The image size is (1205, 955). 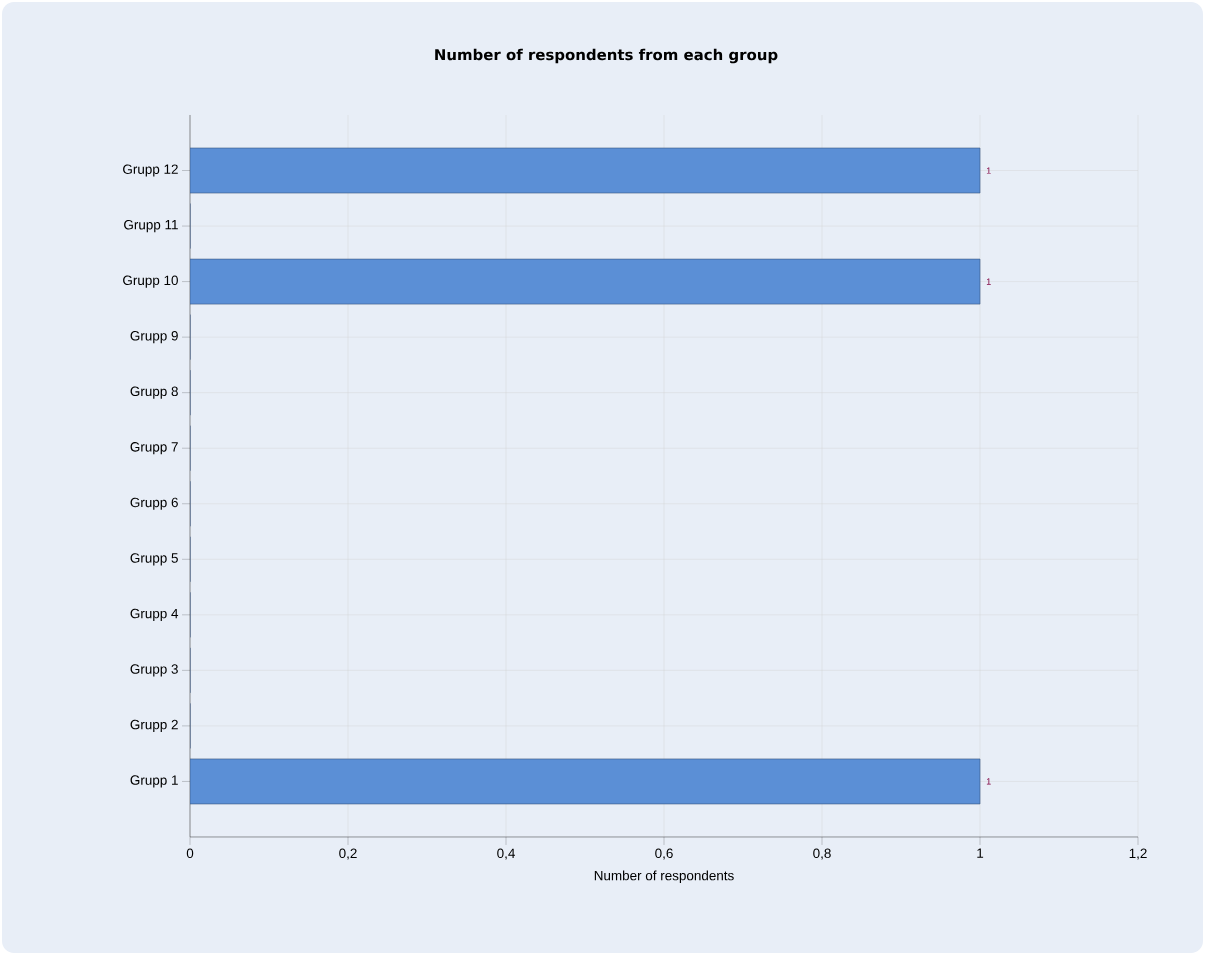 I want to click on y-tick-label: Grupp 11, so click(x=151, y=226).